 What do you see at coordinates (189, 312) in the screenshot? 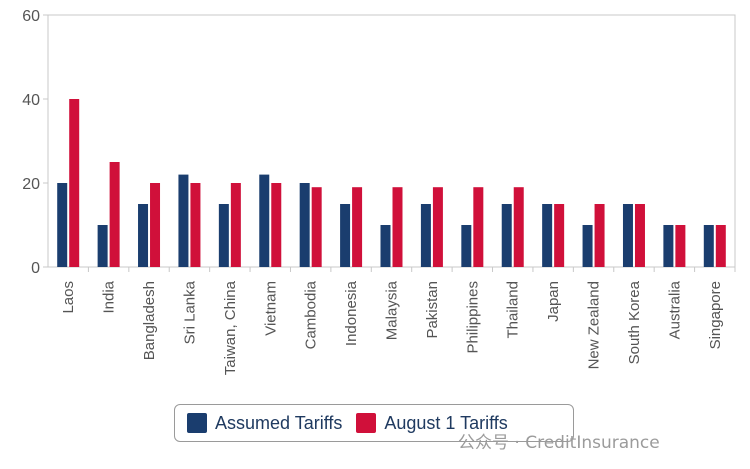
I see `x-tick-label: Sri Lanka` at bounding box center [189, 312].